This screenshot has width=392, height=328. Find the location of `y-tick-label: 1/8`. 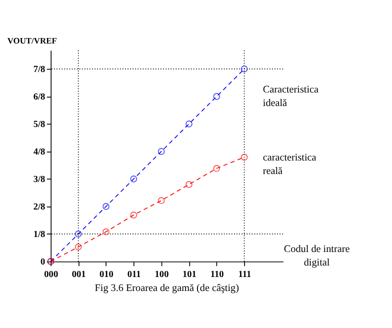

y-tick-label: 1/8 is located at coordinates (39, 235).